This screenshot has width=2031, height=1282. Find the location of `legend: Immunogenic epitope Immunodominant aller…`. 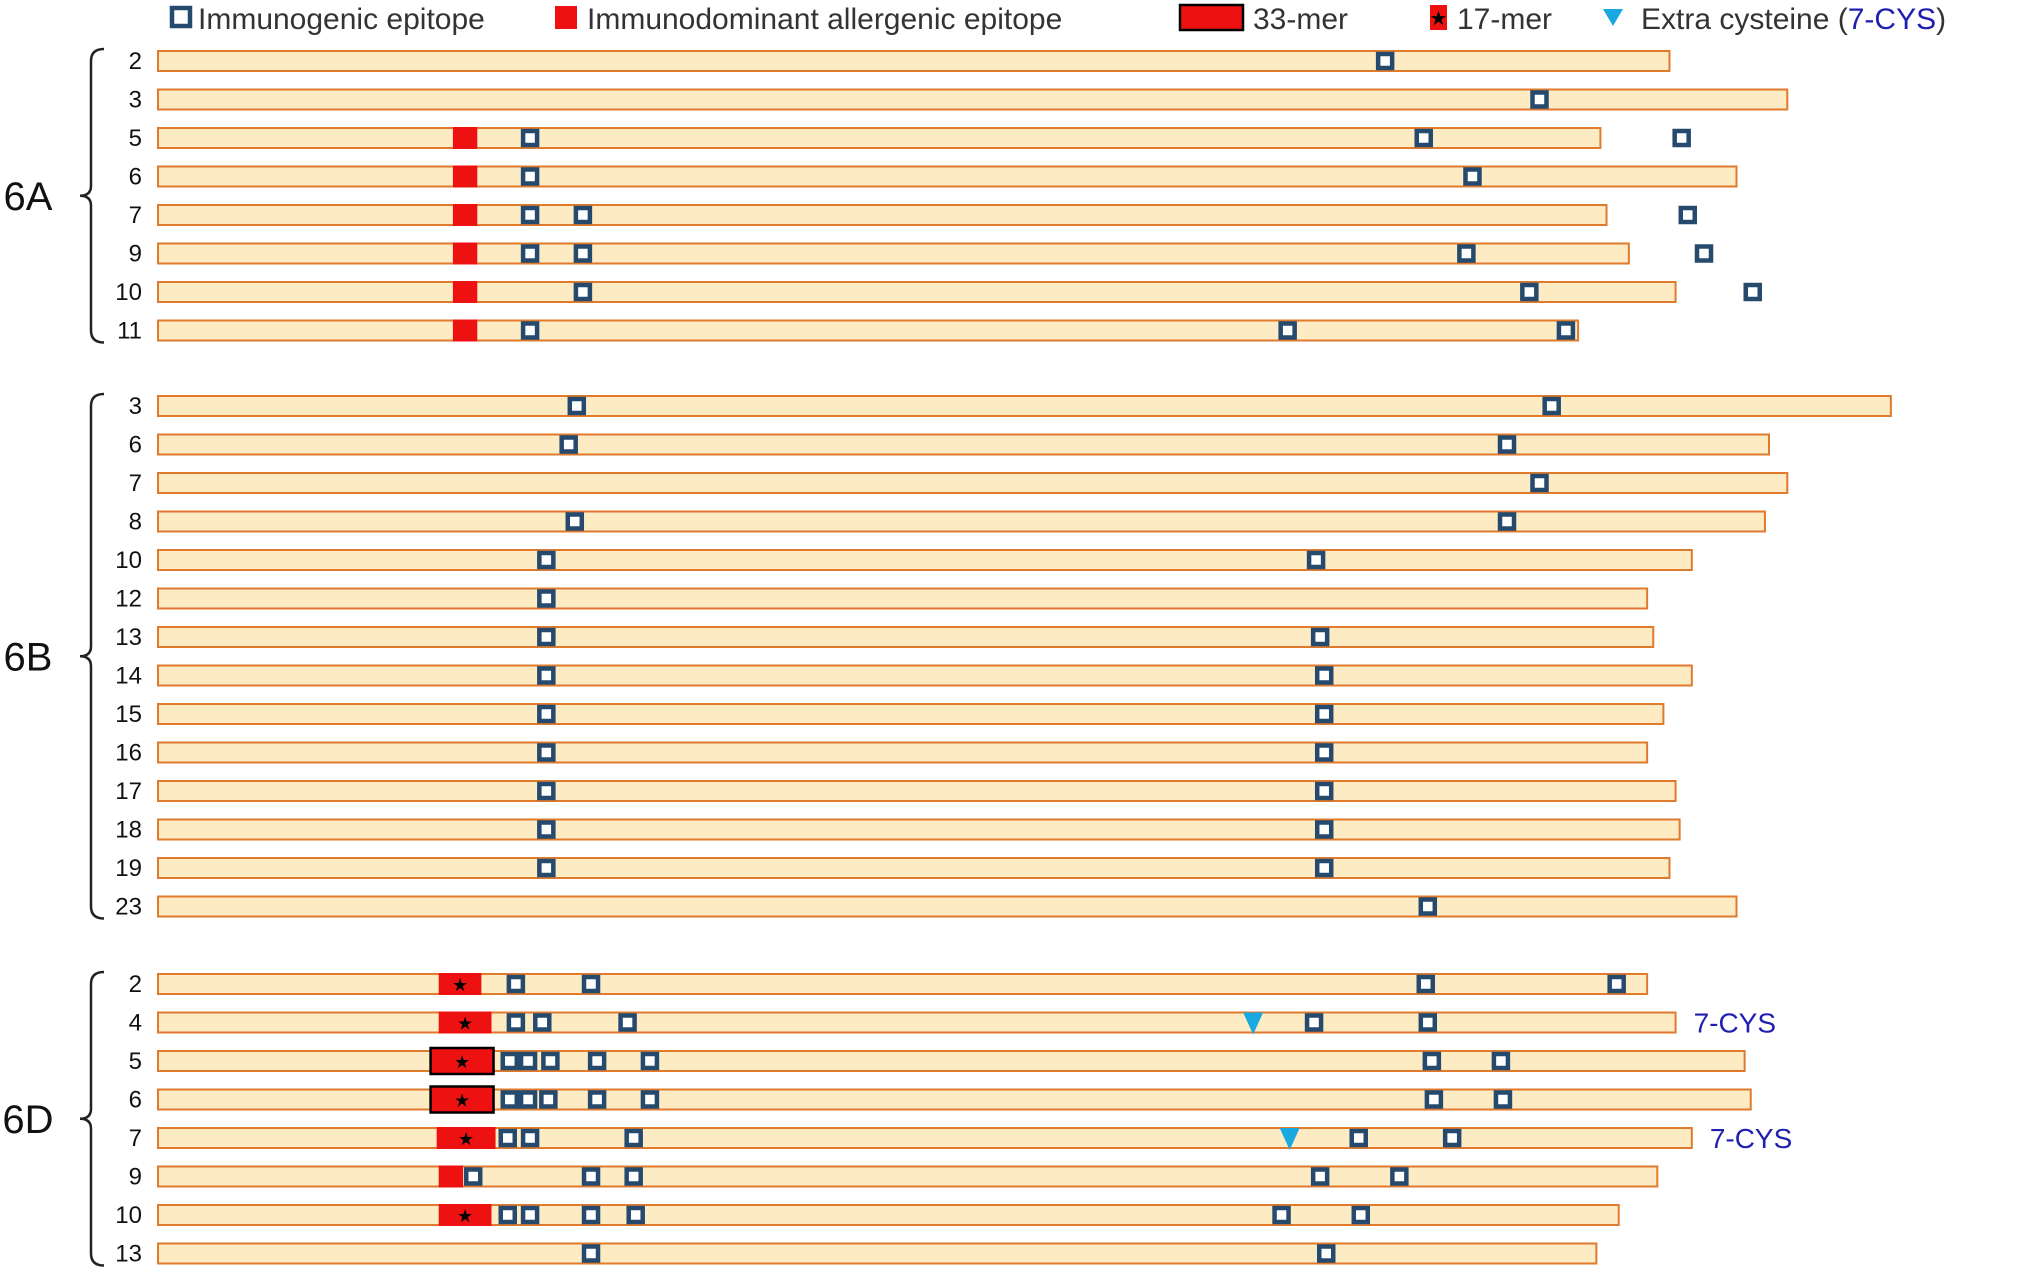

legend: Immunogenic epitope Immunodominant aller… is located at coordinates (1057, 19).